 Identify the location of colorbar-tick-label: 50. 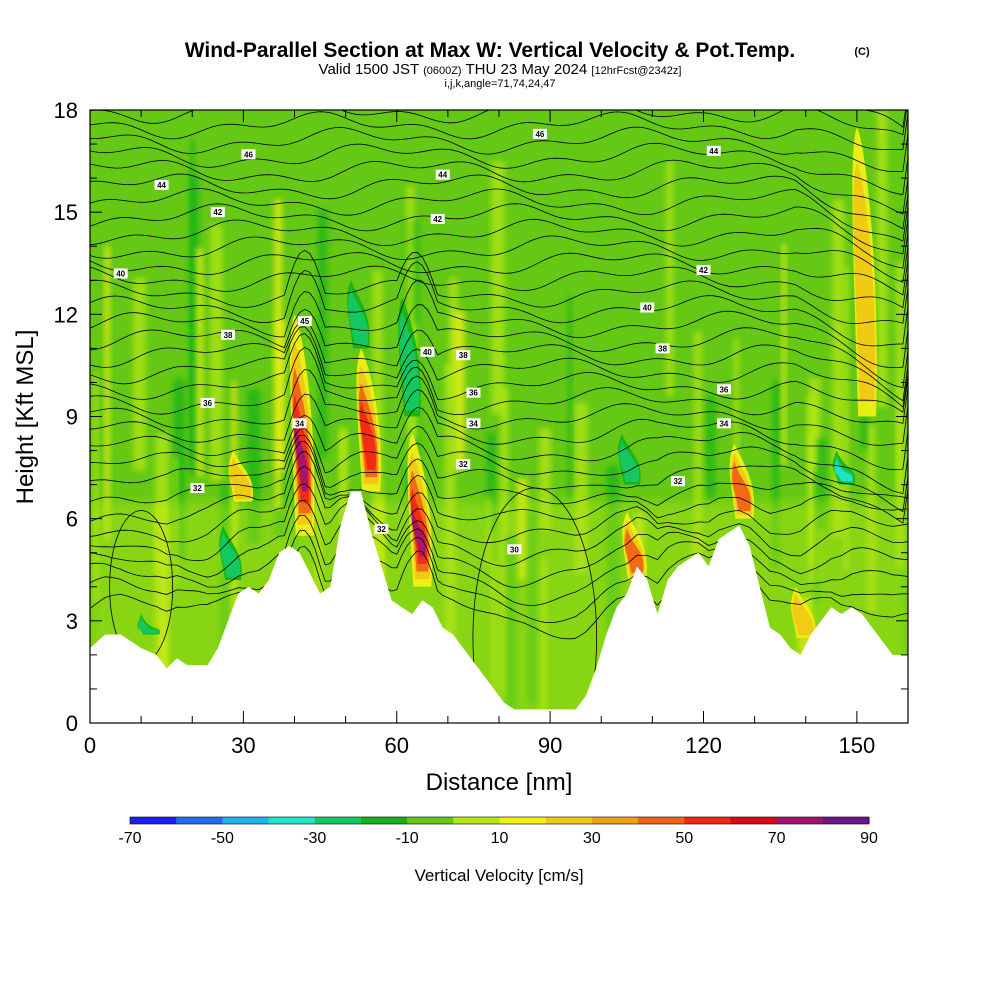
(684, 838).